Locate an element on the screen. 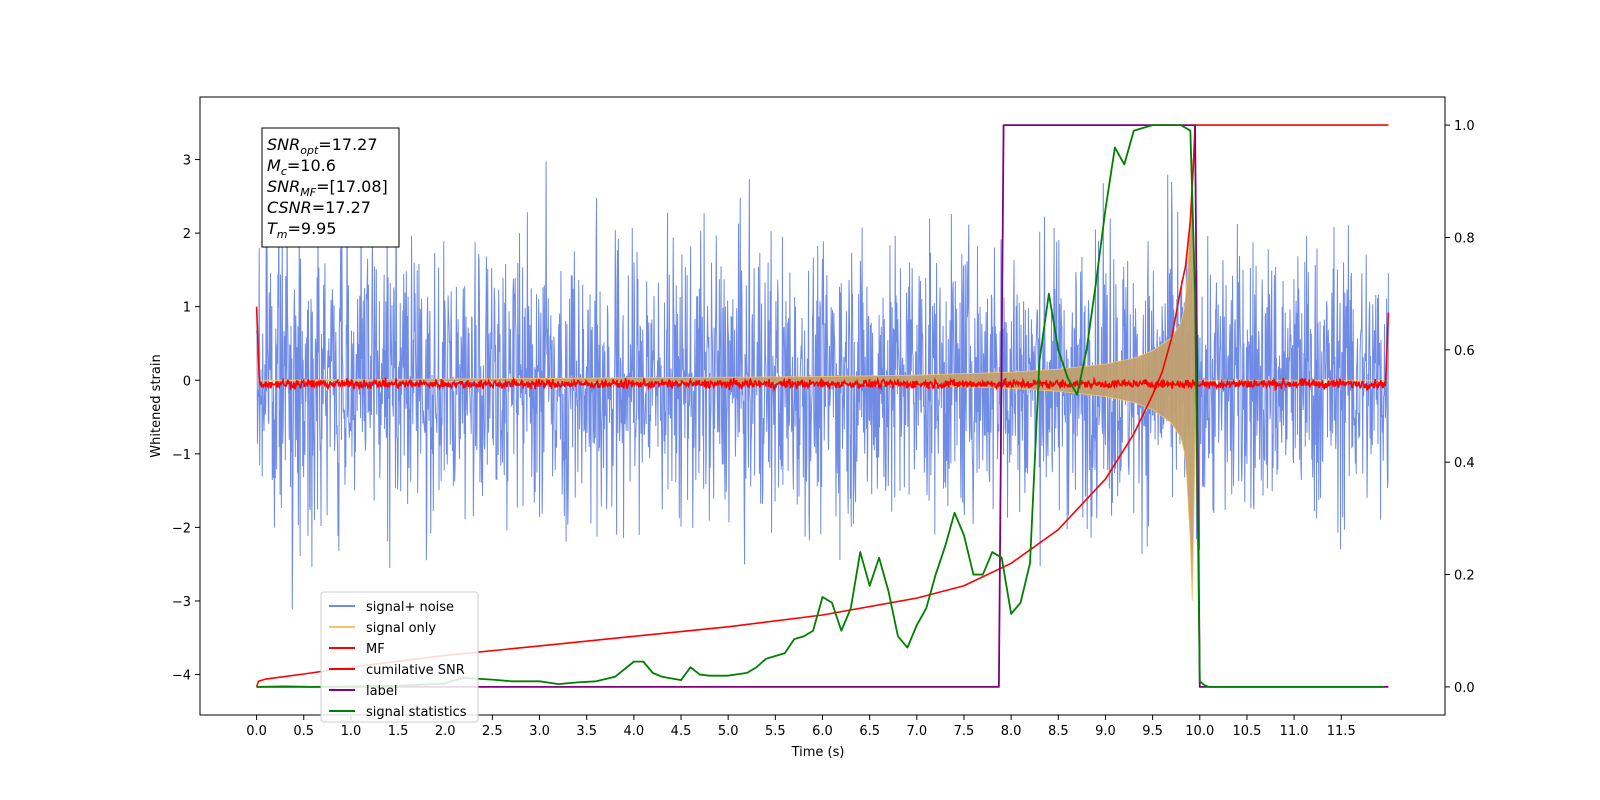 This screenshot has height=800, width=1600. x-tick-label: 5.5 is located at coordinates (775, 731).